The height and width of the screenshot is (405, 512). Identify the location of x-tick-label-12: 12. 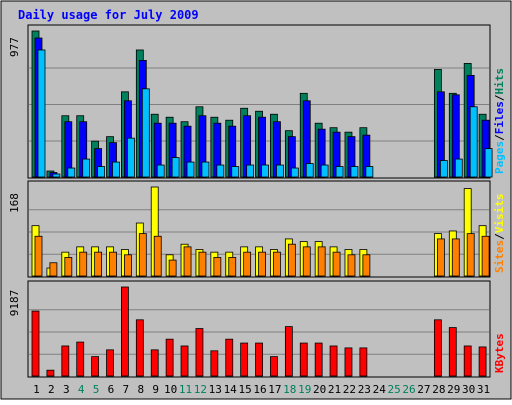
(200, 389).